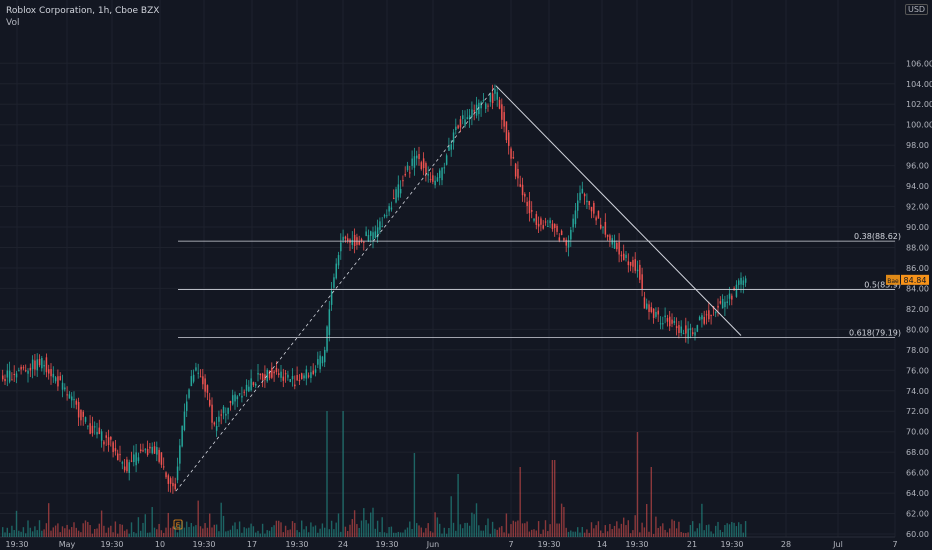  Describe the element at coordinates (893, 281) in the screenshot. I see `price-tag-left-text: Bae` at that location.